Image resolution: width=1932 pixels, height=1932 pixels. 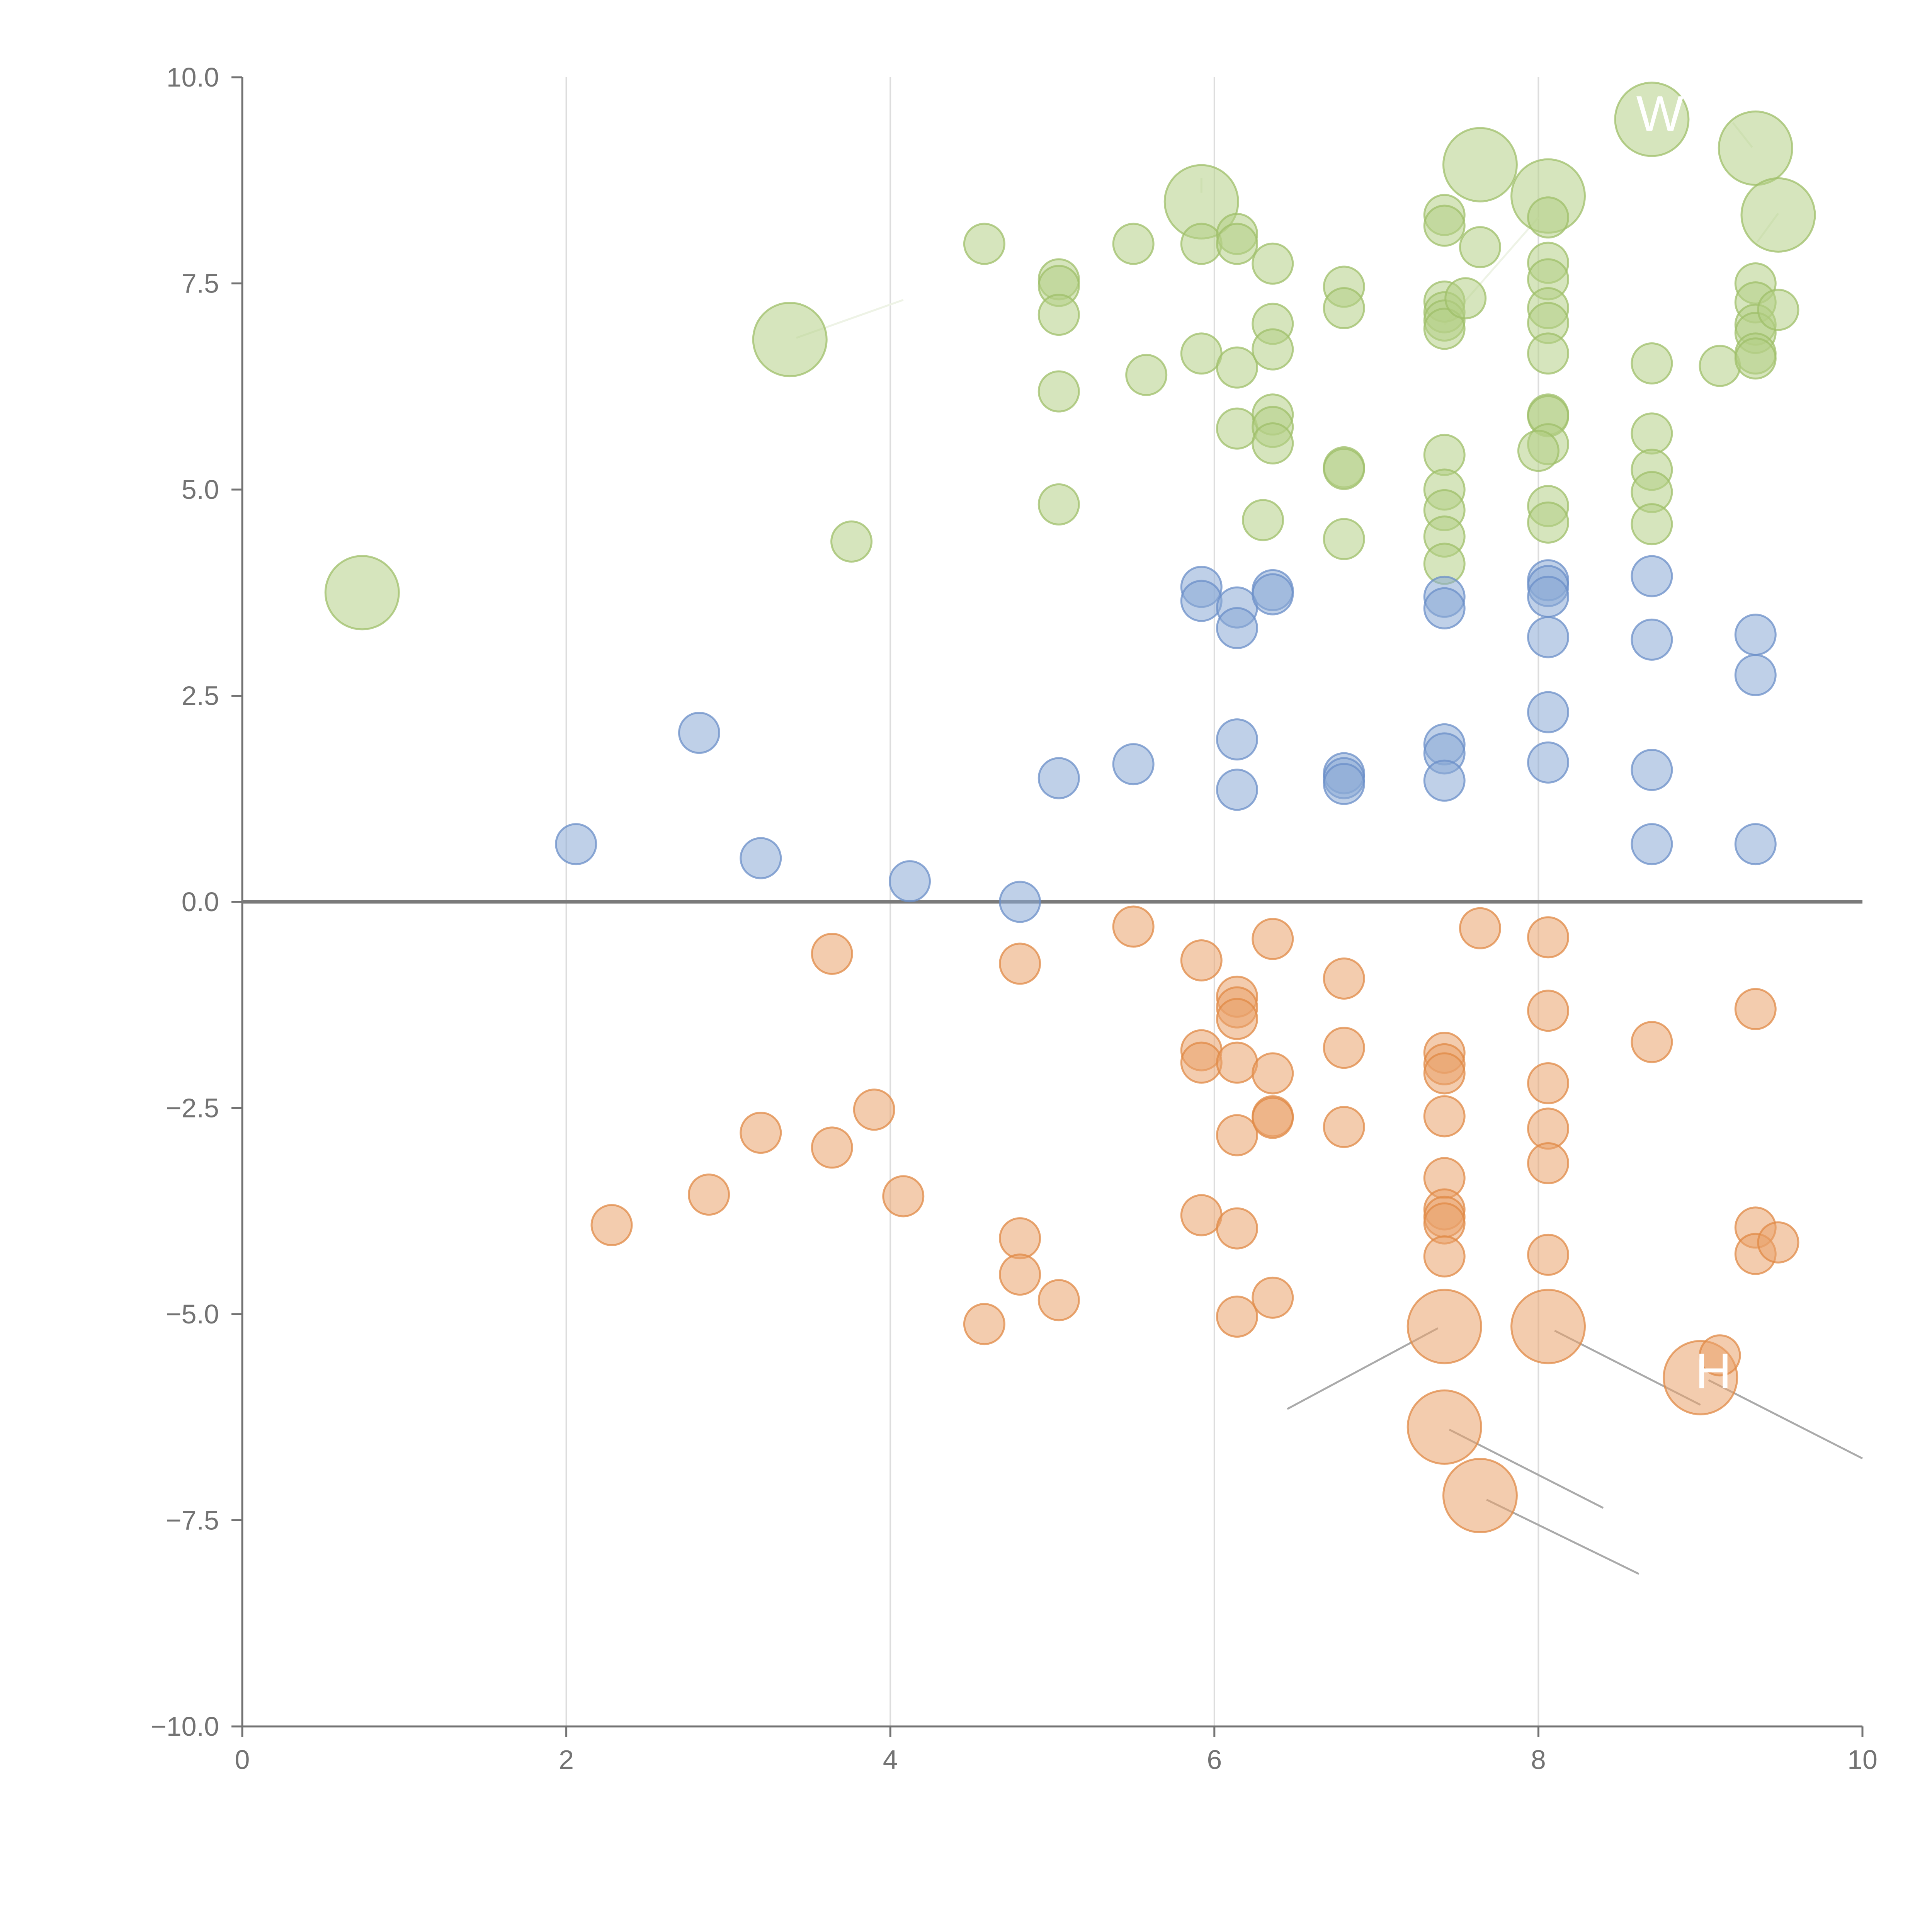 What do you see at coordinates (200, 696) in the screenshot?
I see `y-tick-label: 2.5` at bounding box center [200, 696].